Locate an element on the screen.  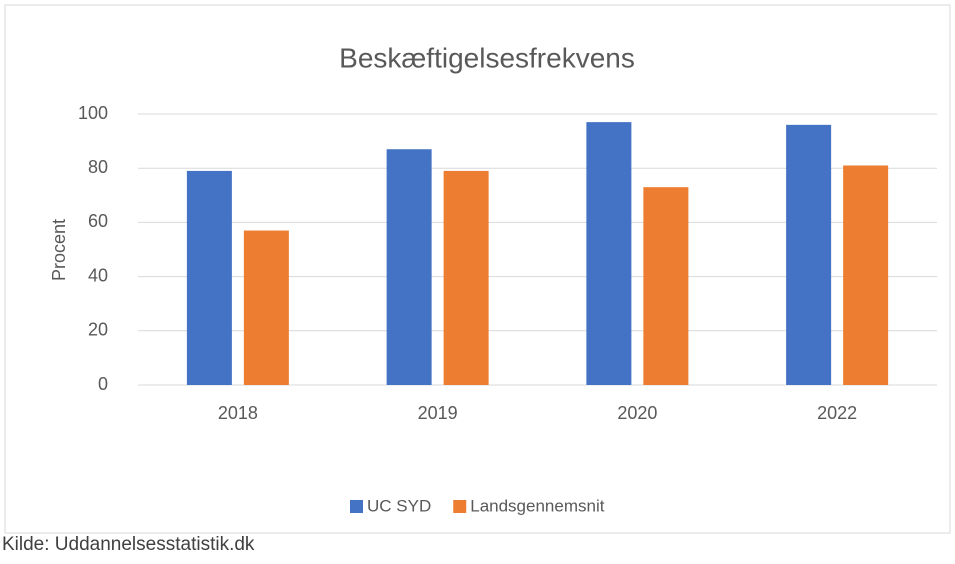
x-tick-label: 2022 is located at coordinates (837, 413).